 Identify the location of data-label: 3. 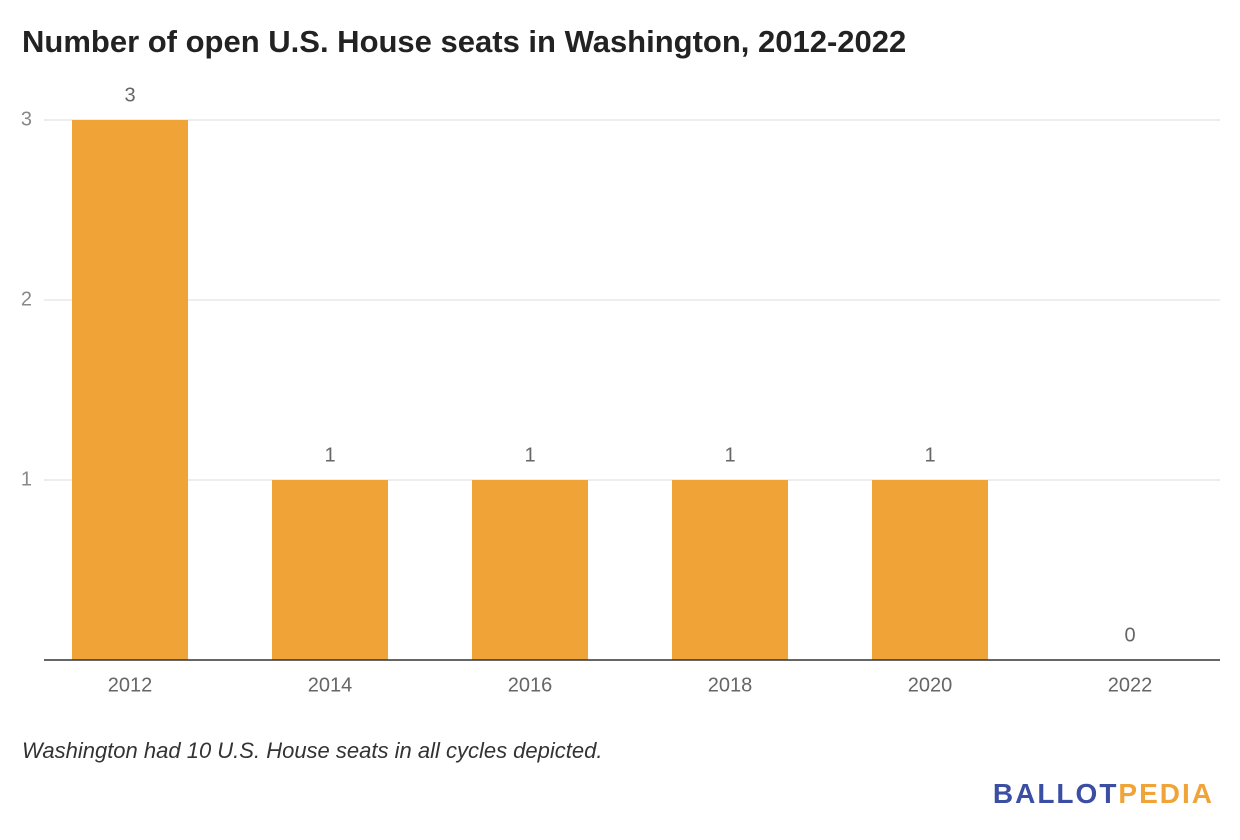
(129, 95).